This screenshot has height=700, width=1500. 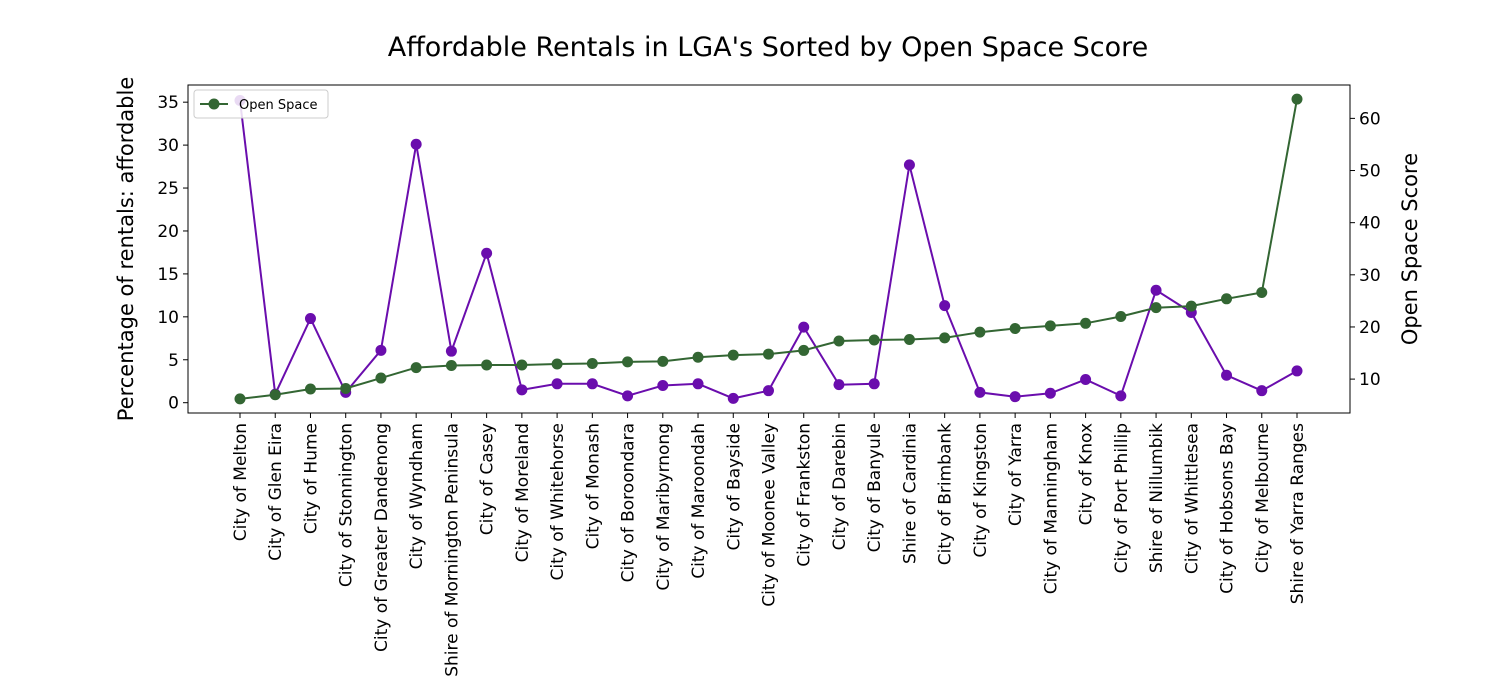 What do you see at coordinates (168, 318) in the screenshot?
I see `y-left-tick-label: 10` at bounding box center [168, 318].